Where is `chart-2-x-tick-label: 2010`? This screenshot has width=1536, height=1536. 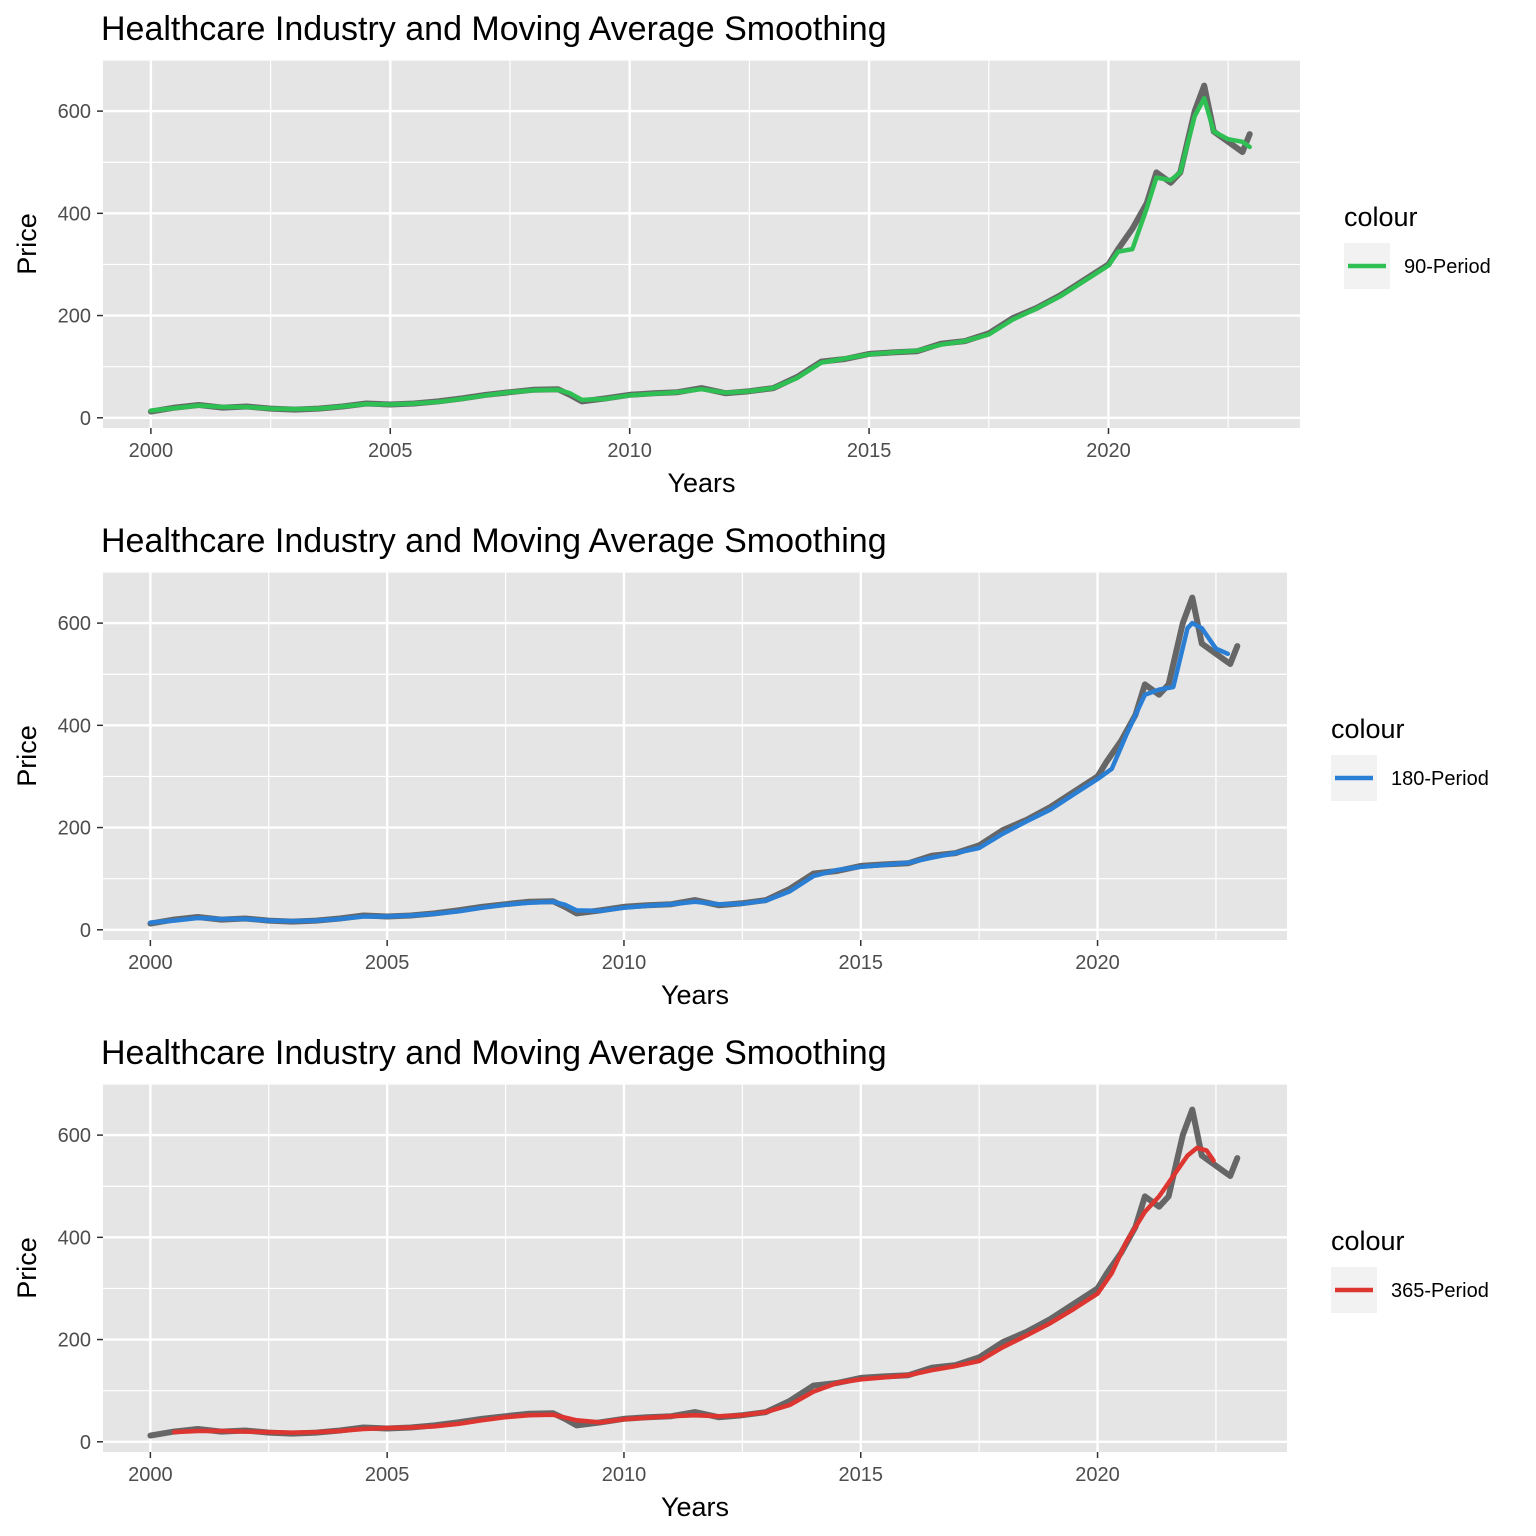 chart-2-x-tick-label: 2010 is located at coordinates (624, 963).